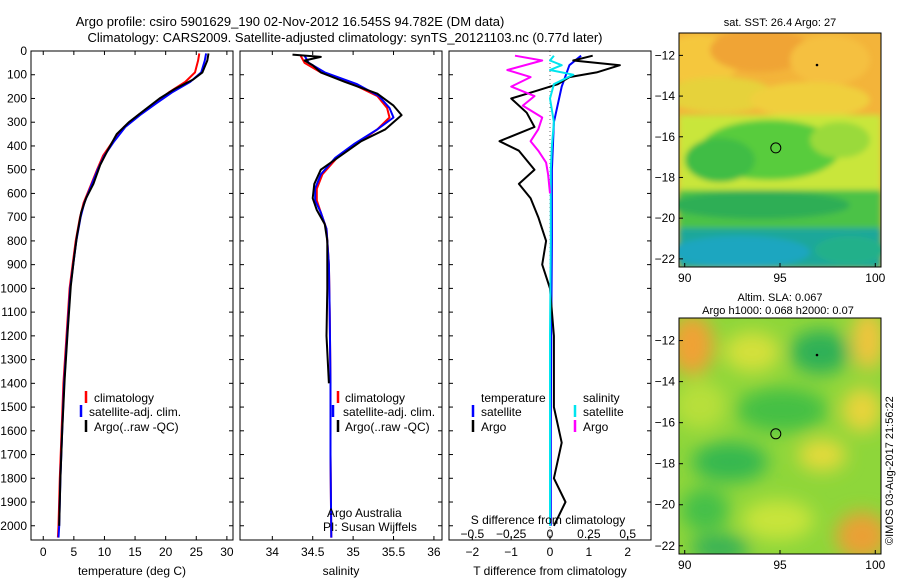 This screenshot has width=900, height=580. I want to click on depth-tick-label: 200, so click(17, 98).